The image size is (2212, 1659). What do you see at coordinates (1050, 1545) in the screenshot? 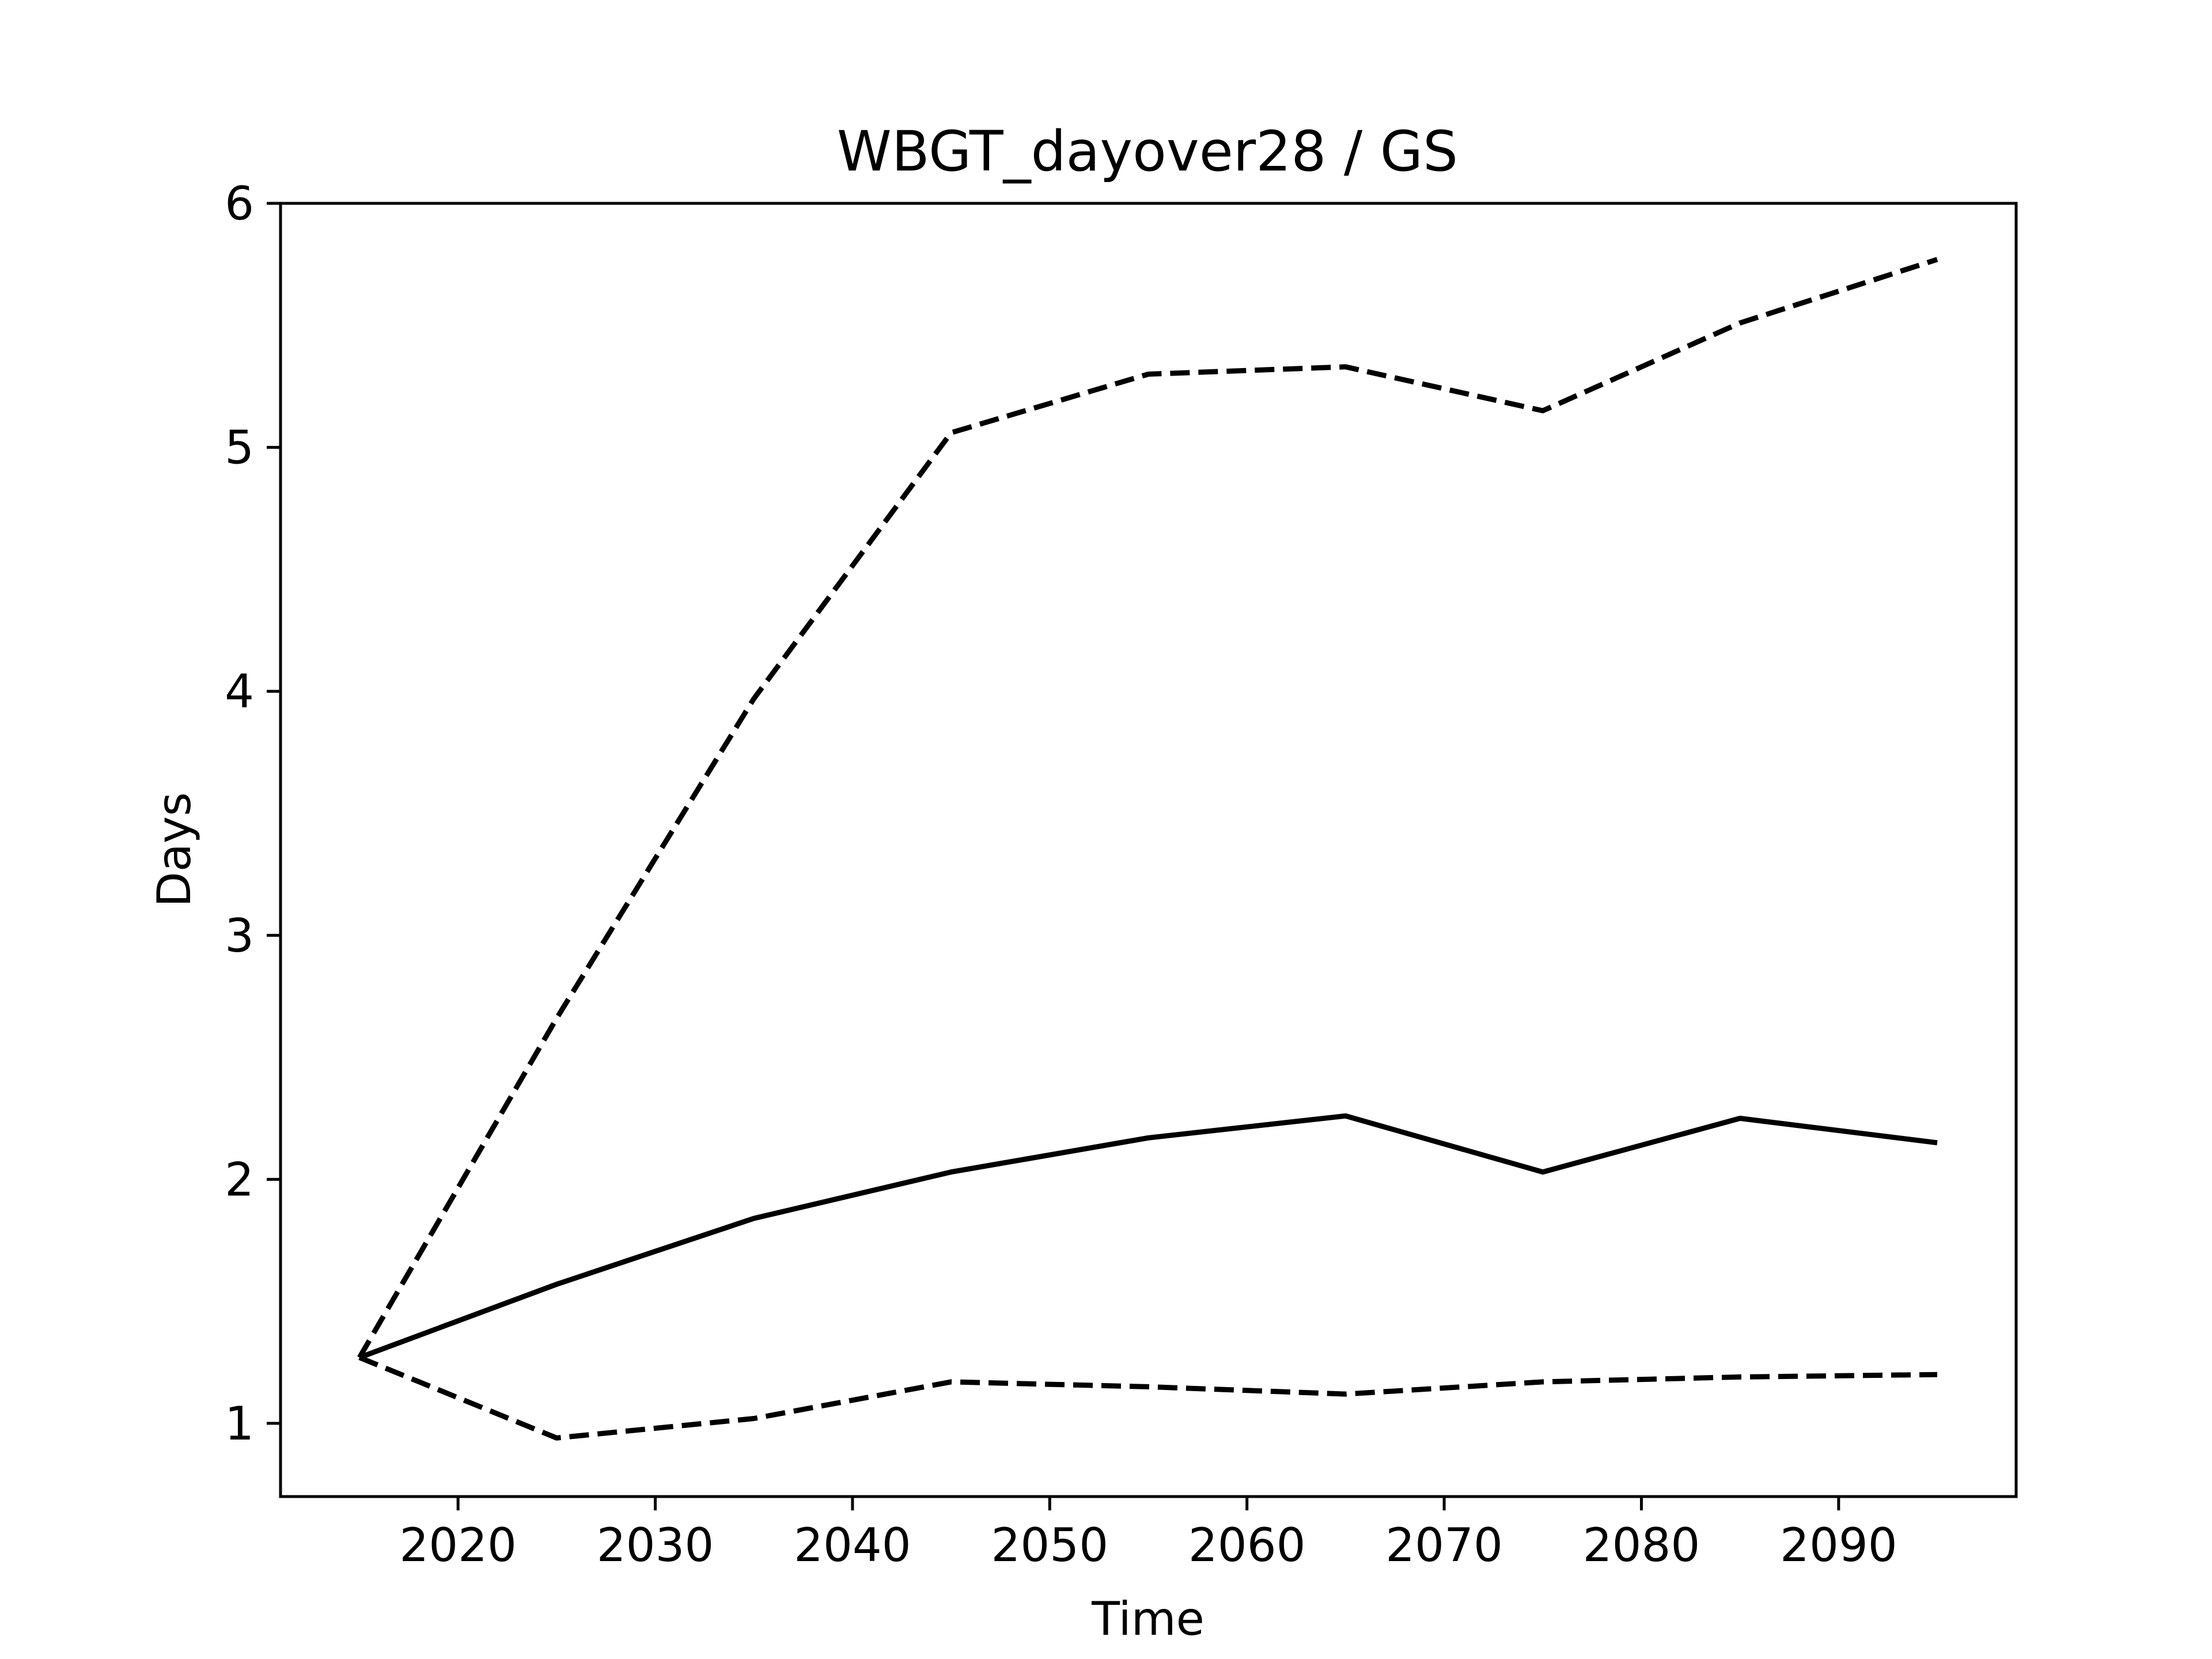
I see `x-tick-label: 2050` at bounding box center [1050, 1545].